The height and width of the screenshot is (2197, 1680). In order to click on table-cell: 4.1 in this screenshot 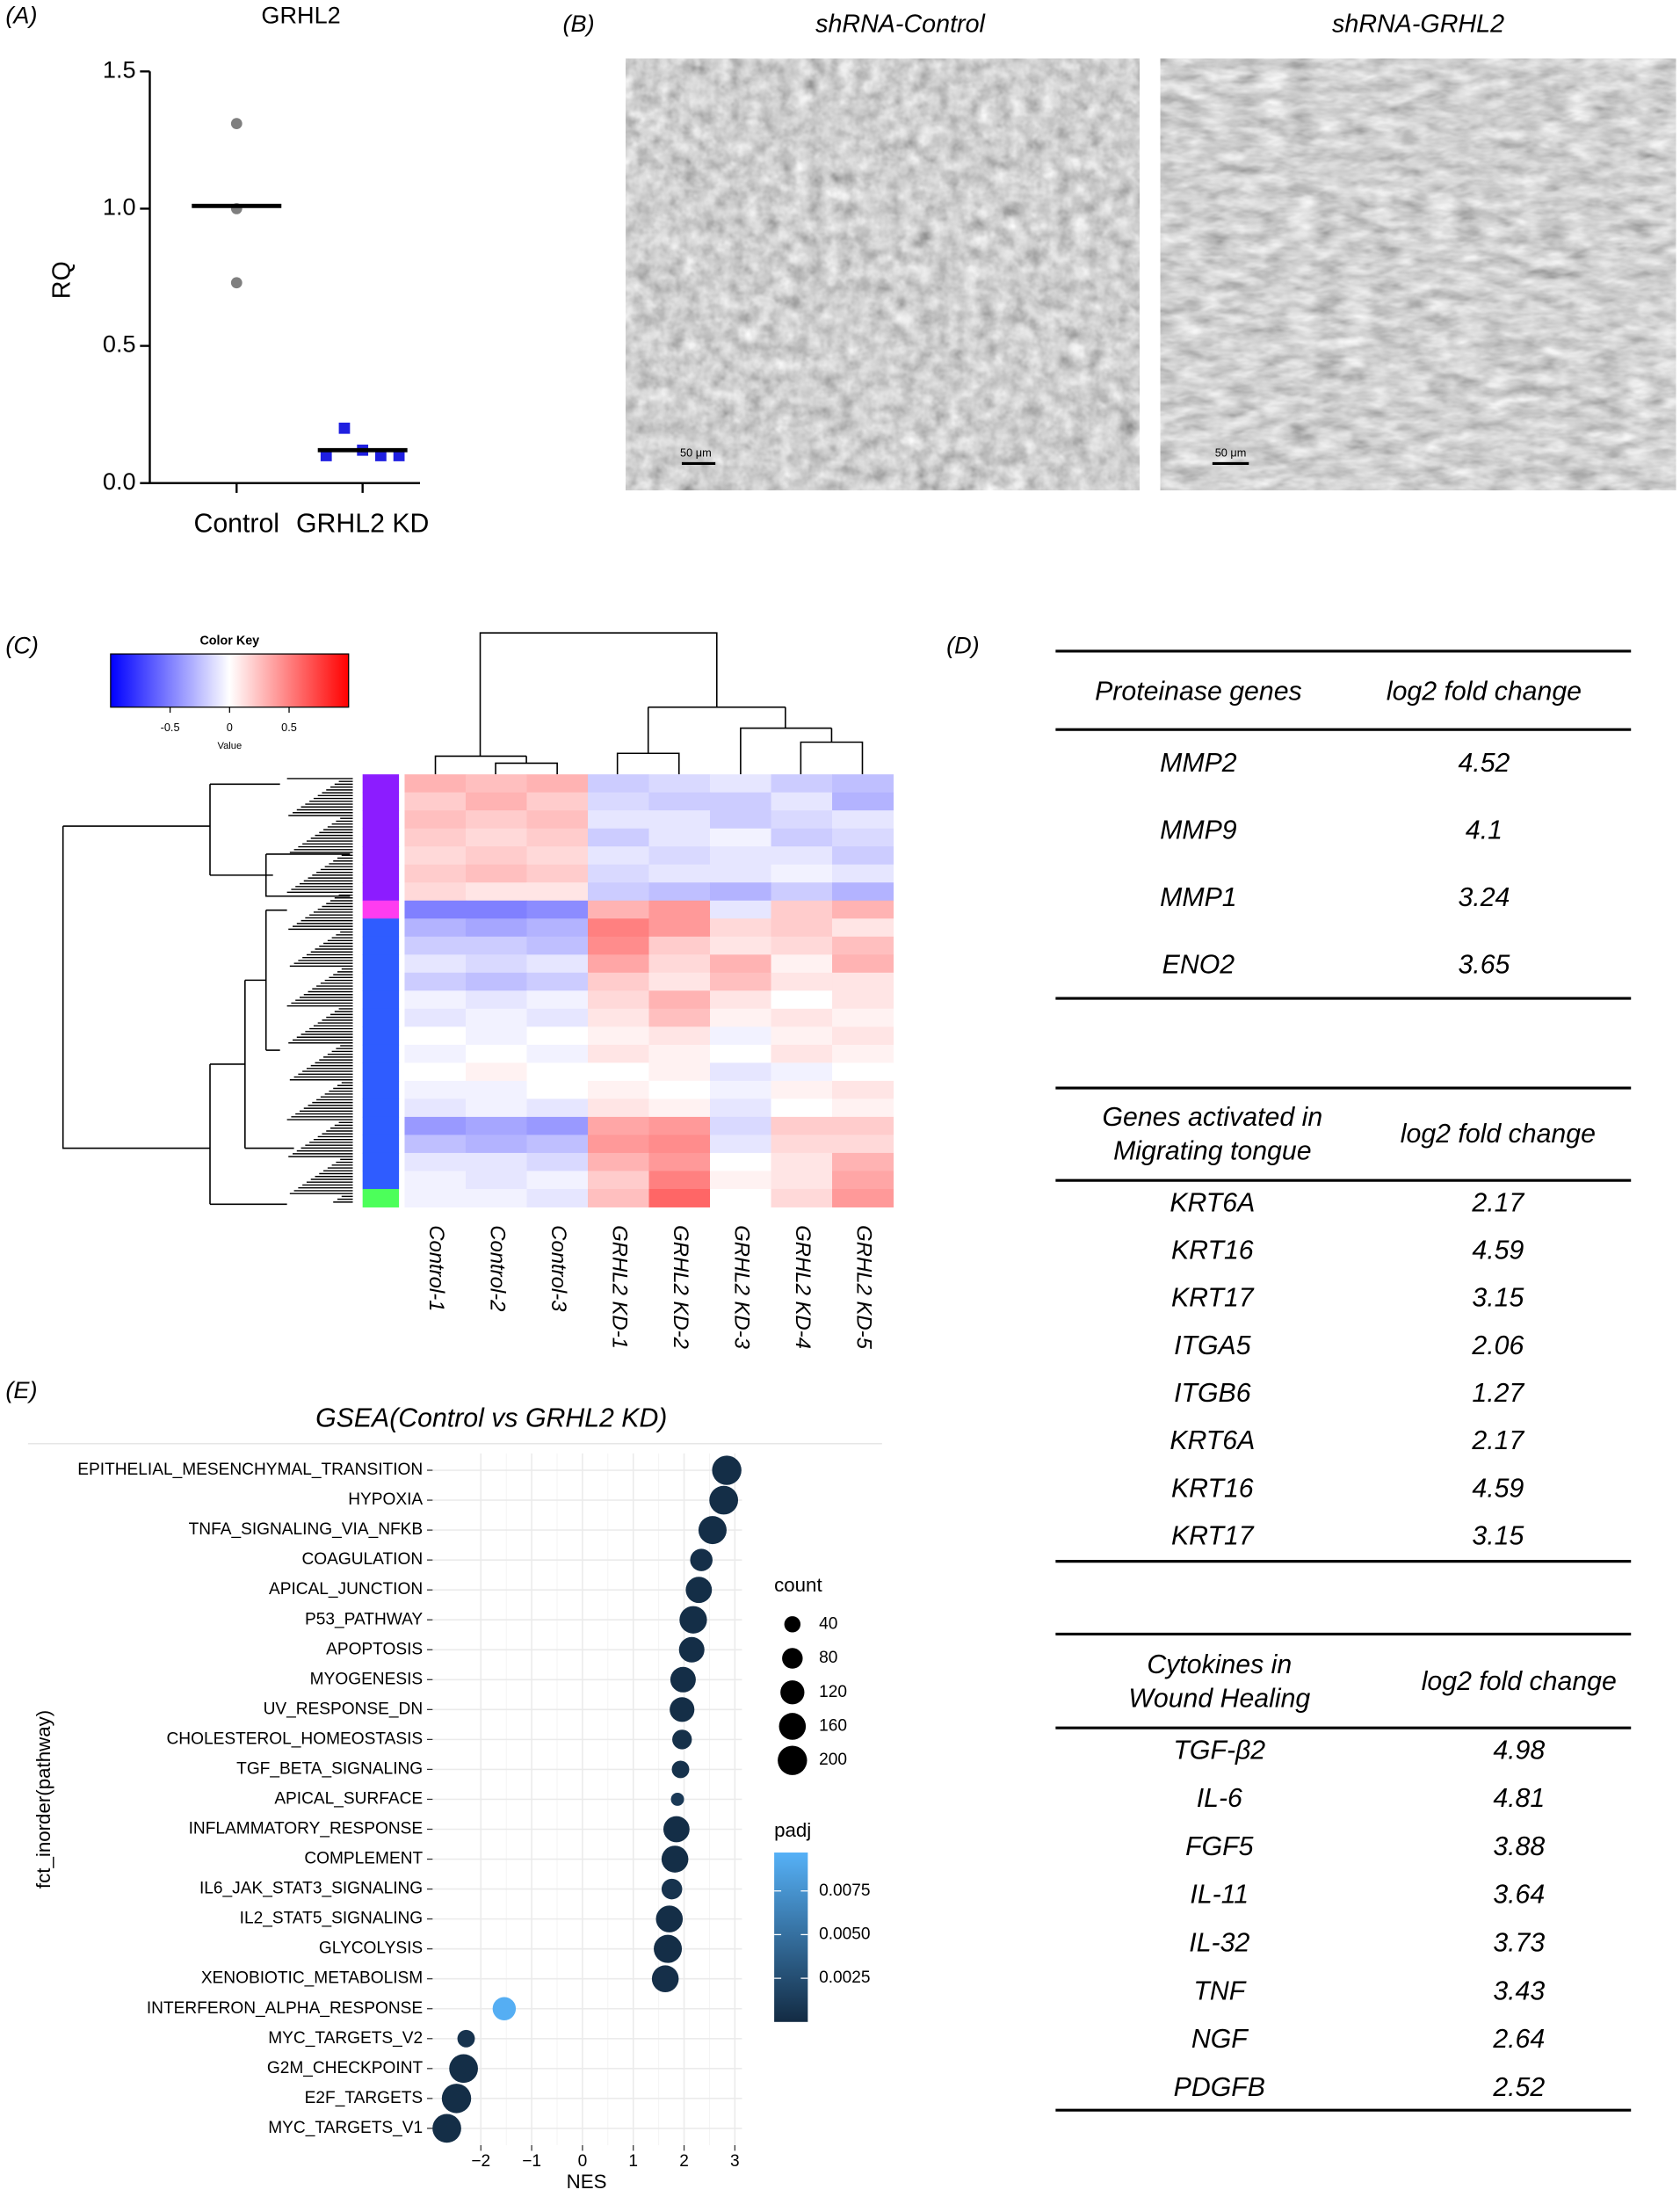, I will do `click(1484, 830)`.